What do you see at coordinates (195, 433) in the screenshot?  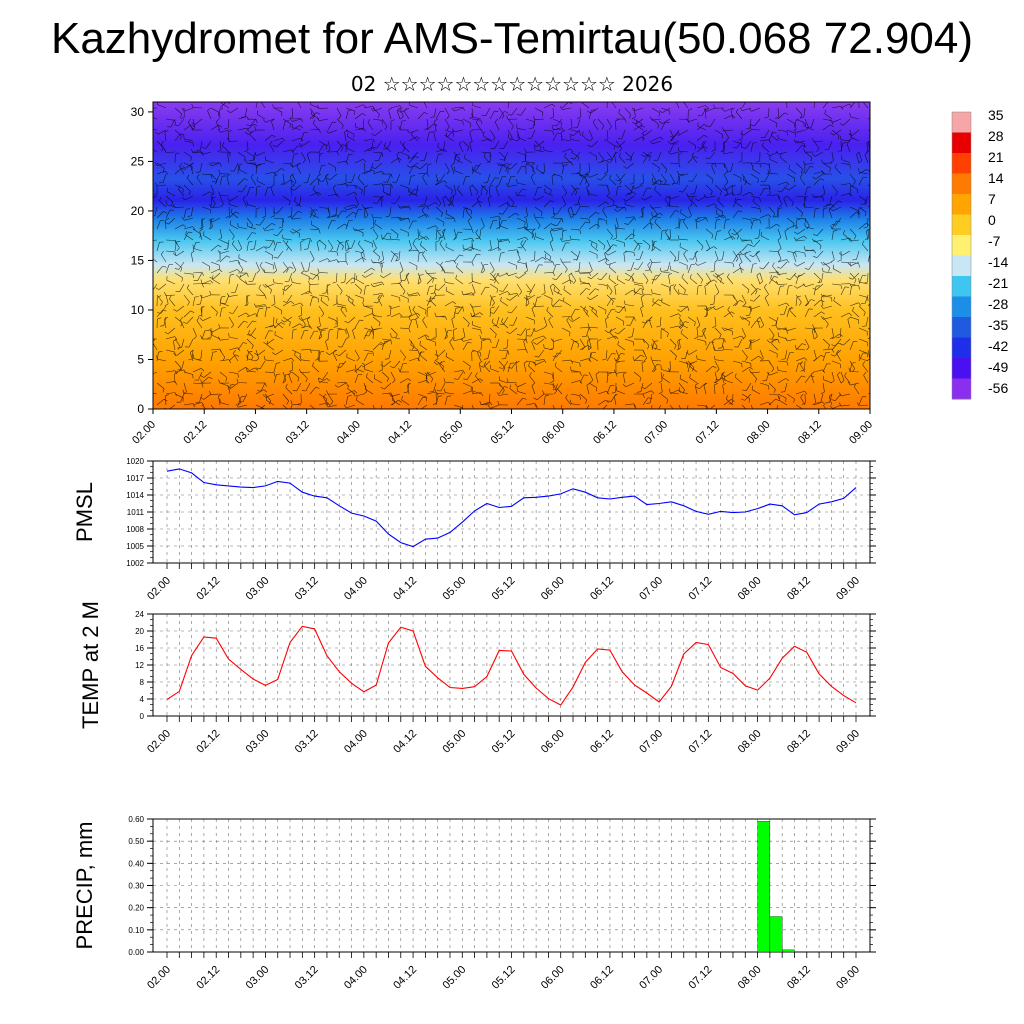 I see `x-tick-label: 02.12` at bounding box center [195, 433].